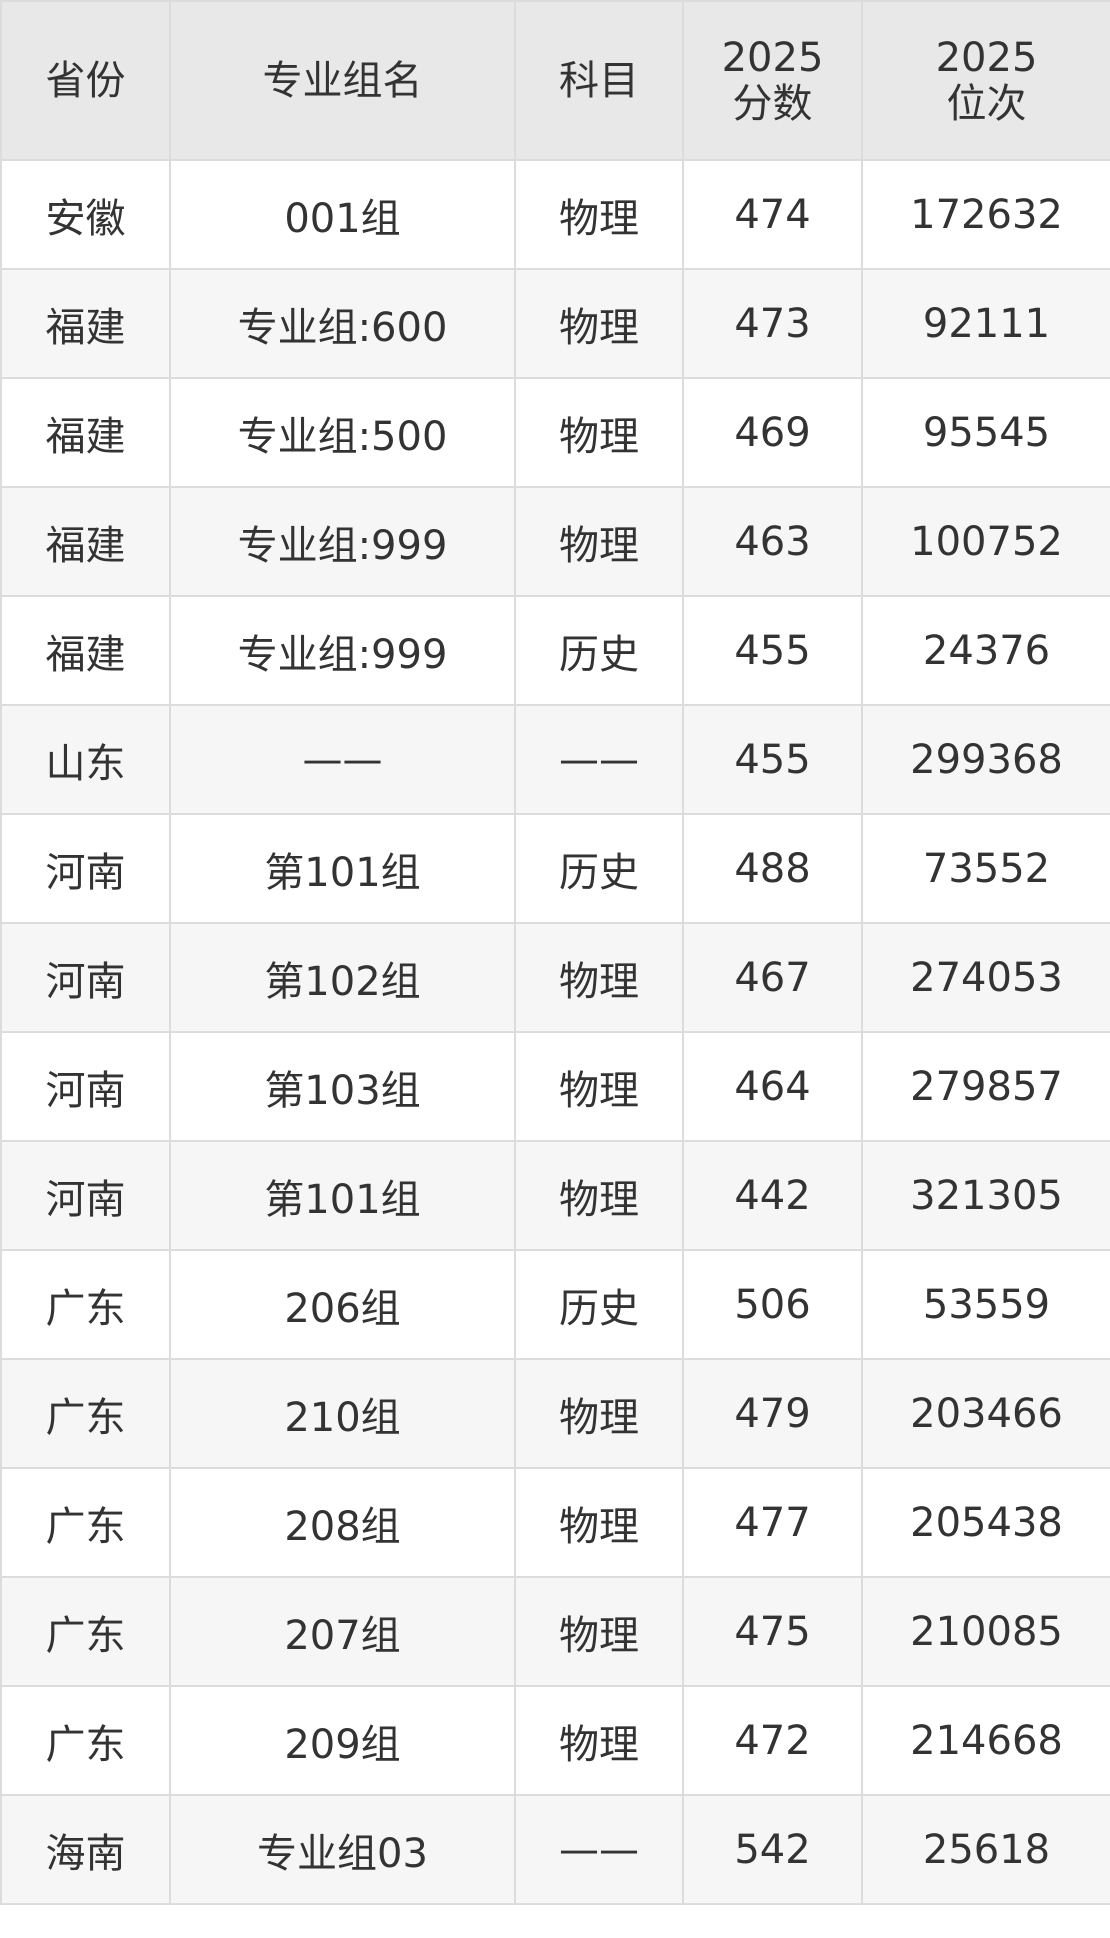  I want to click on table-cell: 203466, so click(985, 1413).